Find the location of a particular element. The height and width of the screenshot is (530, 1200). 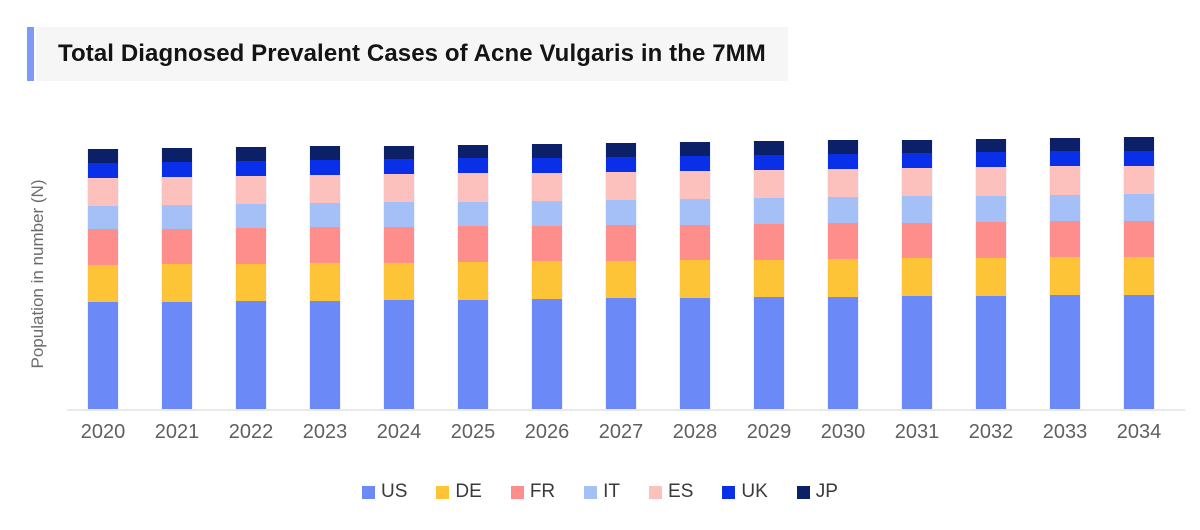

bar-segment-us-2027 is located at coordinates (621, 353).